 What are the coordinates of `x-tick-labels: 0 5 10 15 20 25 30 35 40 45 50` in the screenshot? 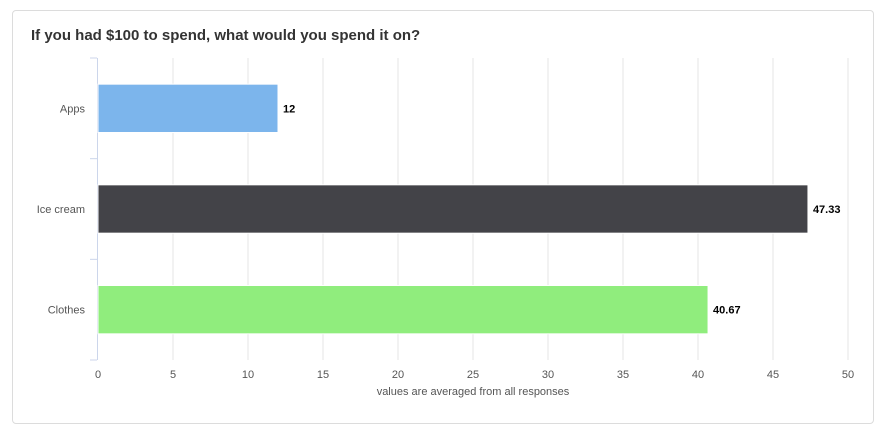 It's located at (474, 375).